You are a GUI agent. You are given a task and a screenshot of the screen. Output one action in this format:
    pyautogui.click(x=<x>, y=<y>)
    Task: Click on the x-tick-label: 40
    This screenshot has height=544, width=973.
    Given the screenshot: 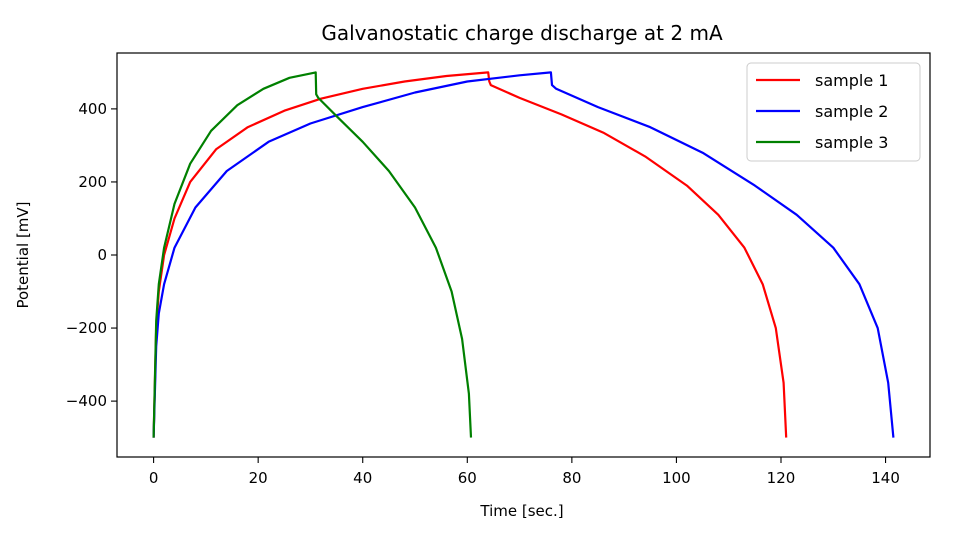 What is the action you would take?
    pyautogui.click(x=362, y=478)
    